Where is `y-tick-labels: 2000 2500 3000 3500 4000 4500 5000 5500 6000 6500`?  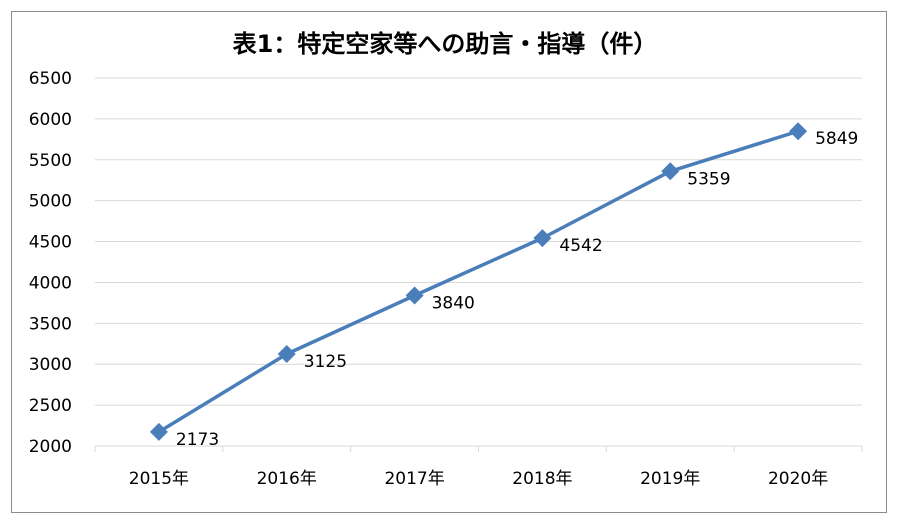
y-tick-labels: 2000 2500 3000 3500 4000 4500 5000 5500 6000 6500 is located at coordinates (50, 263).